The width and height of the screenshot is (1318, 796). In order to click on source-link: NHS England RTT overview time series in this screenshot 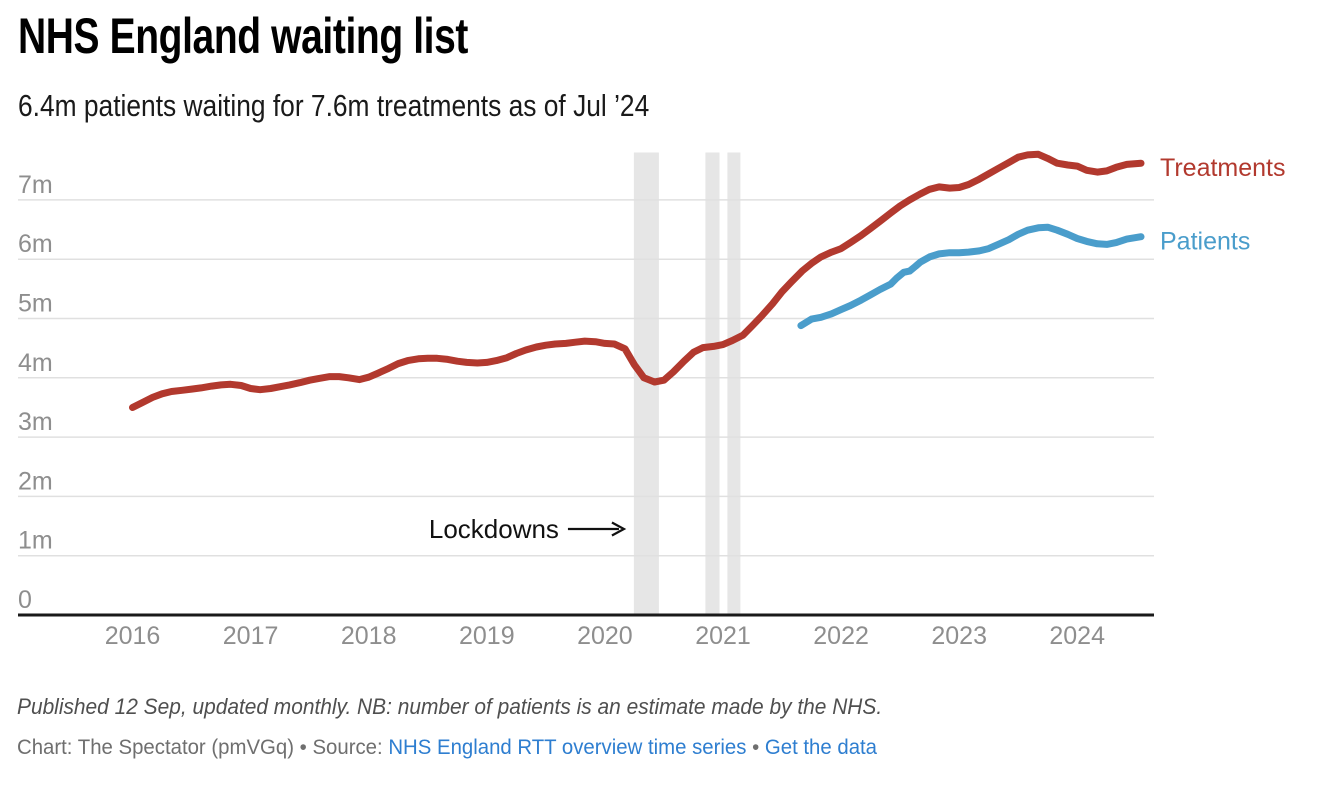, I will do `click(567, 747)`.